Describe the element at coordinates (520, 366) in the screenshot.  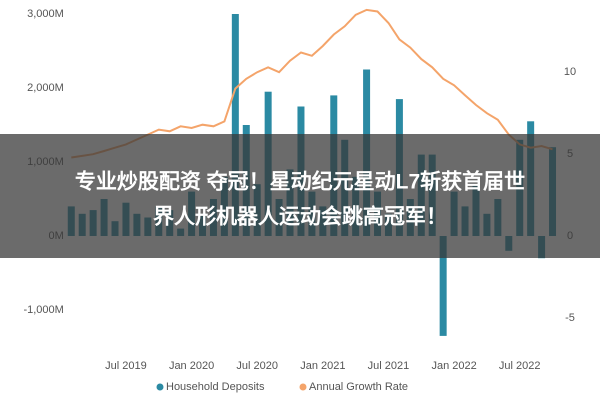
I see `x-tick-label: Jul 2022` at that location.